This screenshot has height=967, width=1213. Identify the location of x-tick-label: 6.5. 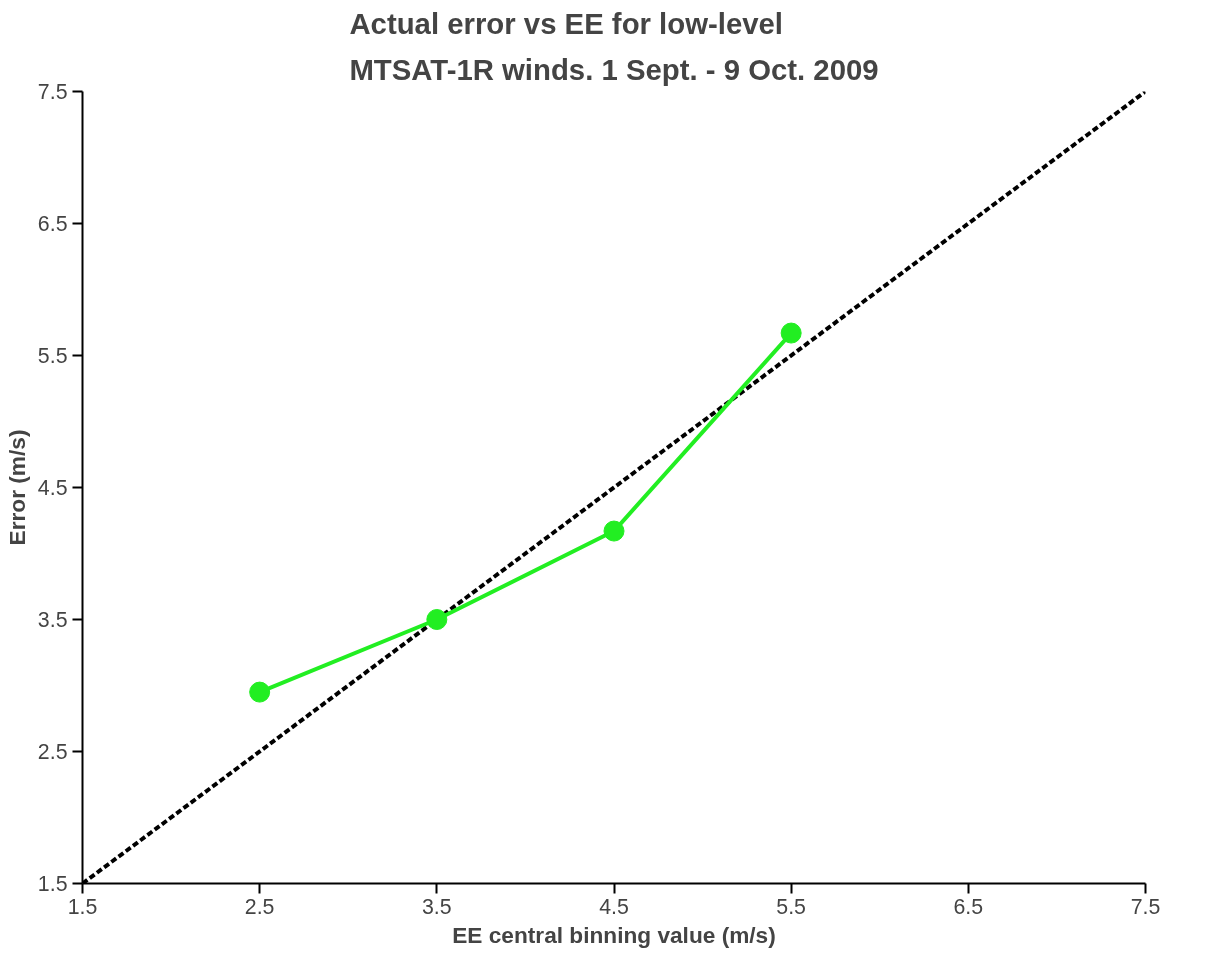
(968, 906).